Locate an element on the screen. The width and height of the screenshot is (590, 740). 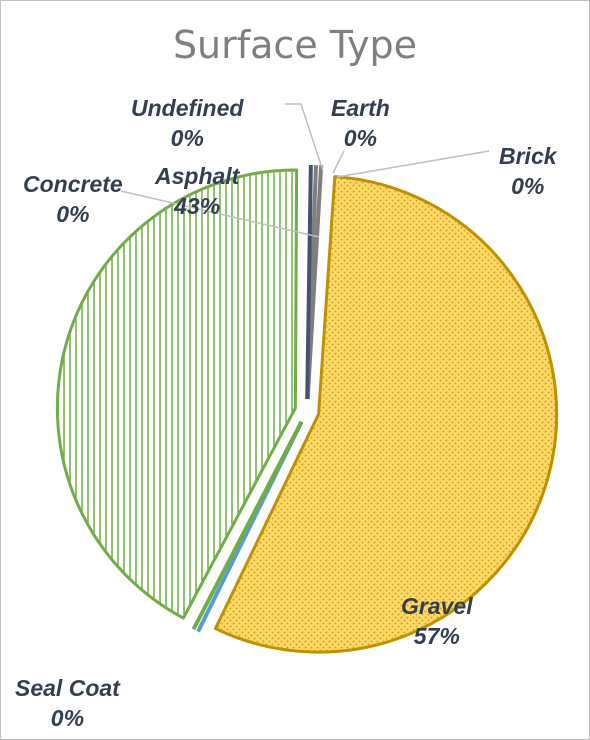
pie-slice-brick is located at coordinates (314, 282).